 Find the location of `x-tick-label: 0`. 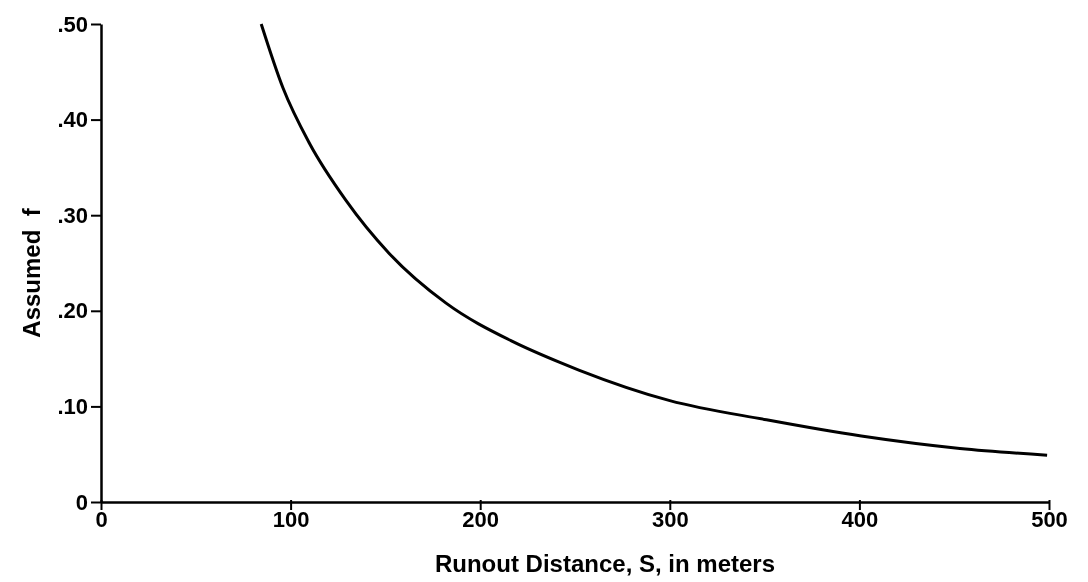

x-tick-label: 0 is located at coordinates (101, 520).